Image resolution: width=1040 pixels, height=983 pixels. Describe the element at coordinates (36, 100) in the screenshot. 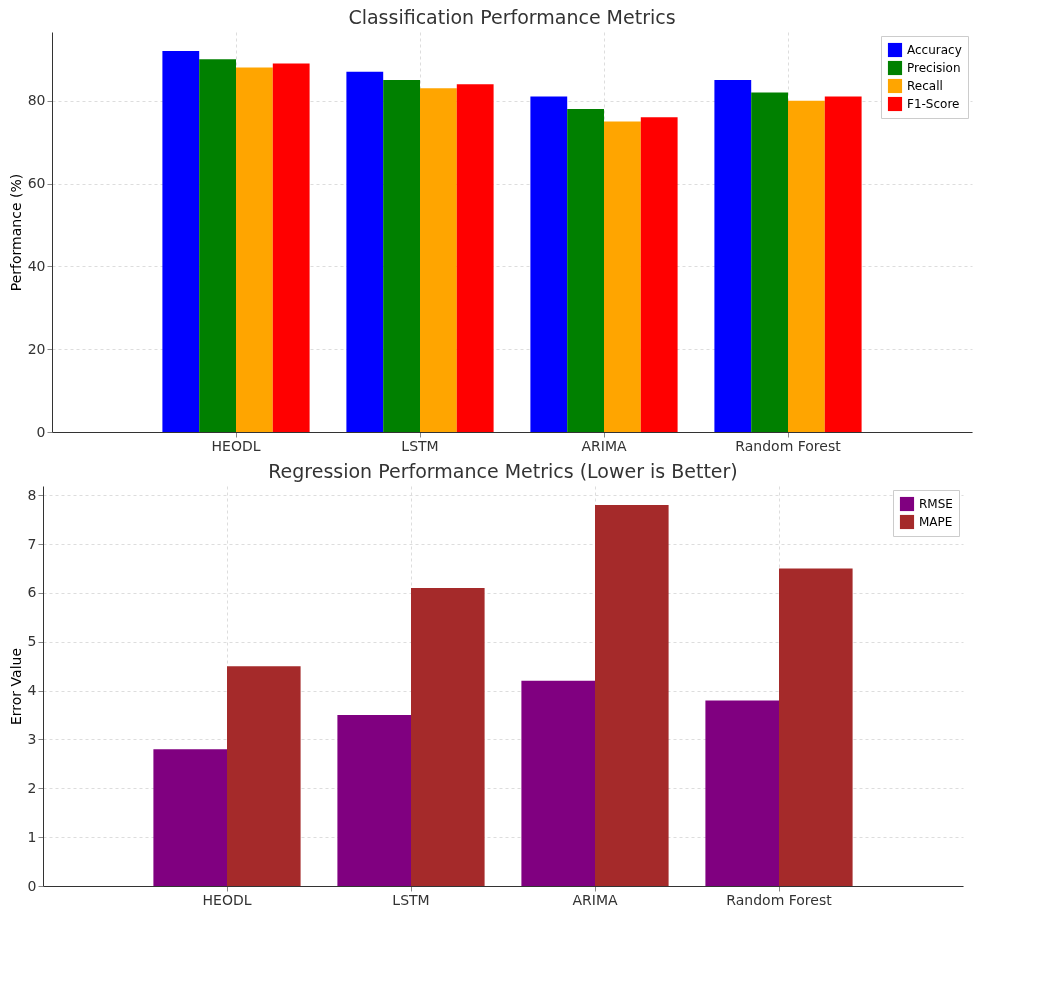

I see `y-tick-label: 80` at that location.